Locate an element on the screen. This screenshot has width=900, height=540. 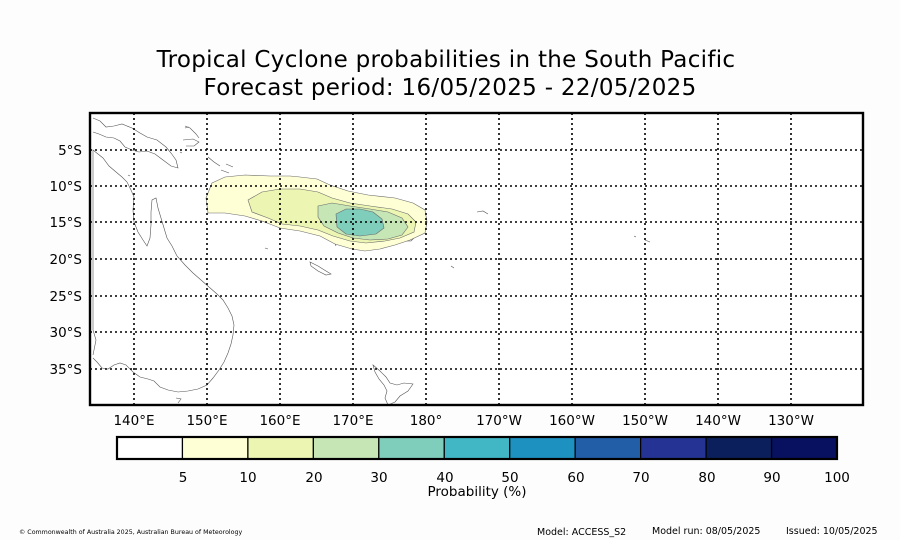
colorbar-frame is located at coordinates (477, 448).